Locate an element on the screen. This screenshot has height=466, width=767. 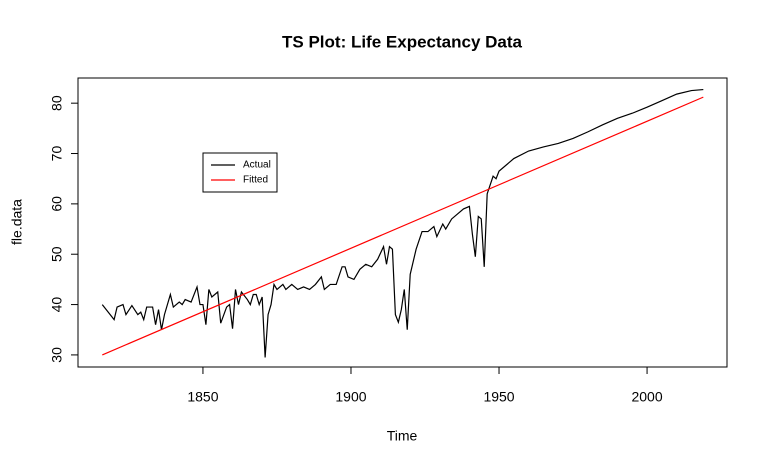
y-tick-label: 80 is located at coordinates (57, 103).